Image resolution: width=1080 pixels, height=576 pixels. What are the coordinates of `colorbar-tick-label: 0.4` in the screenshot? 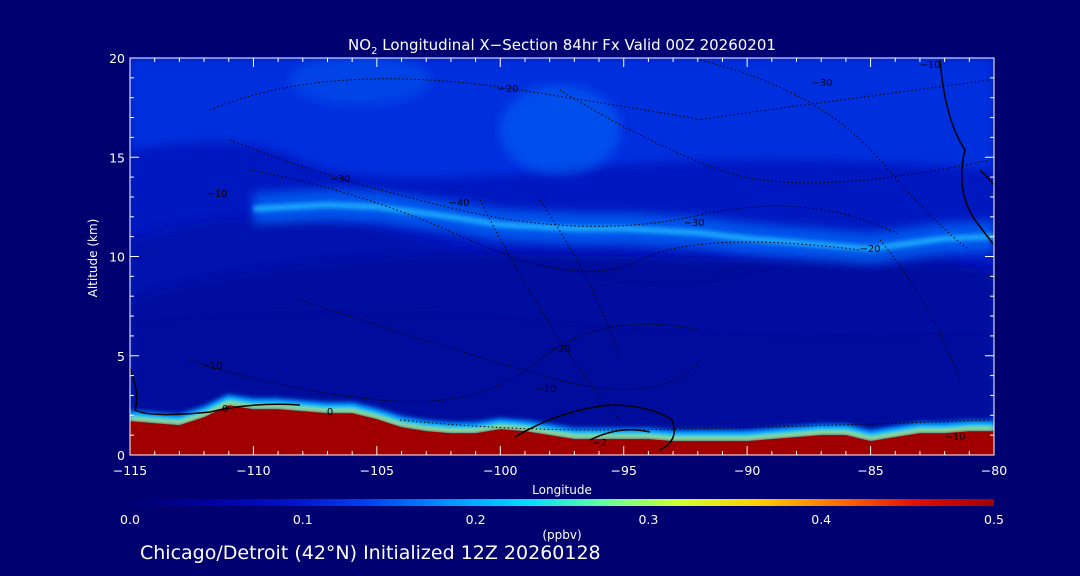 It's located at (821, 519).